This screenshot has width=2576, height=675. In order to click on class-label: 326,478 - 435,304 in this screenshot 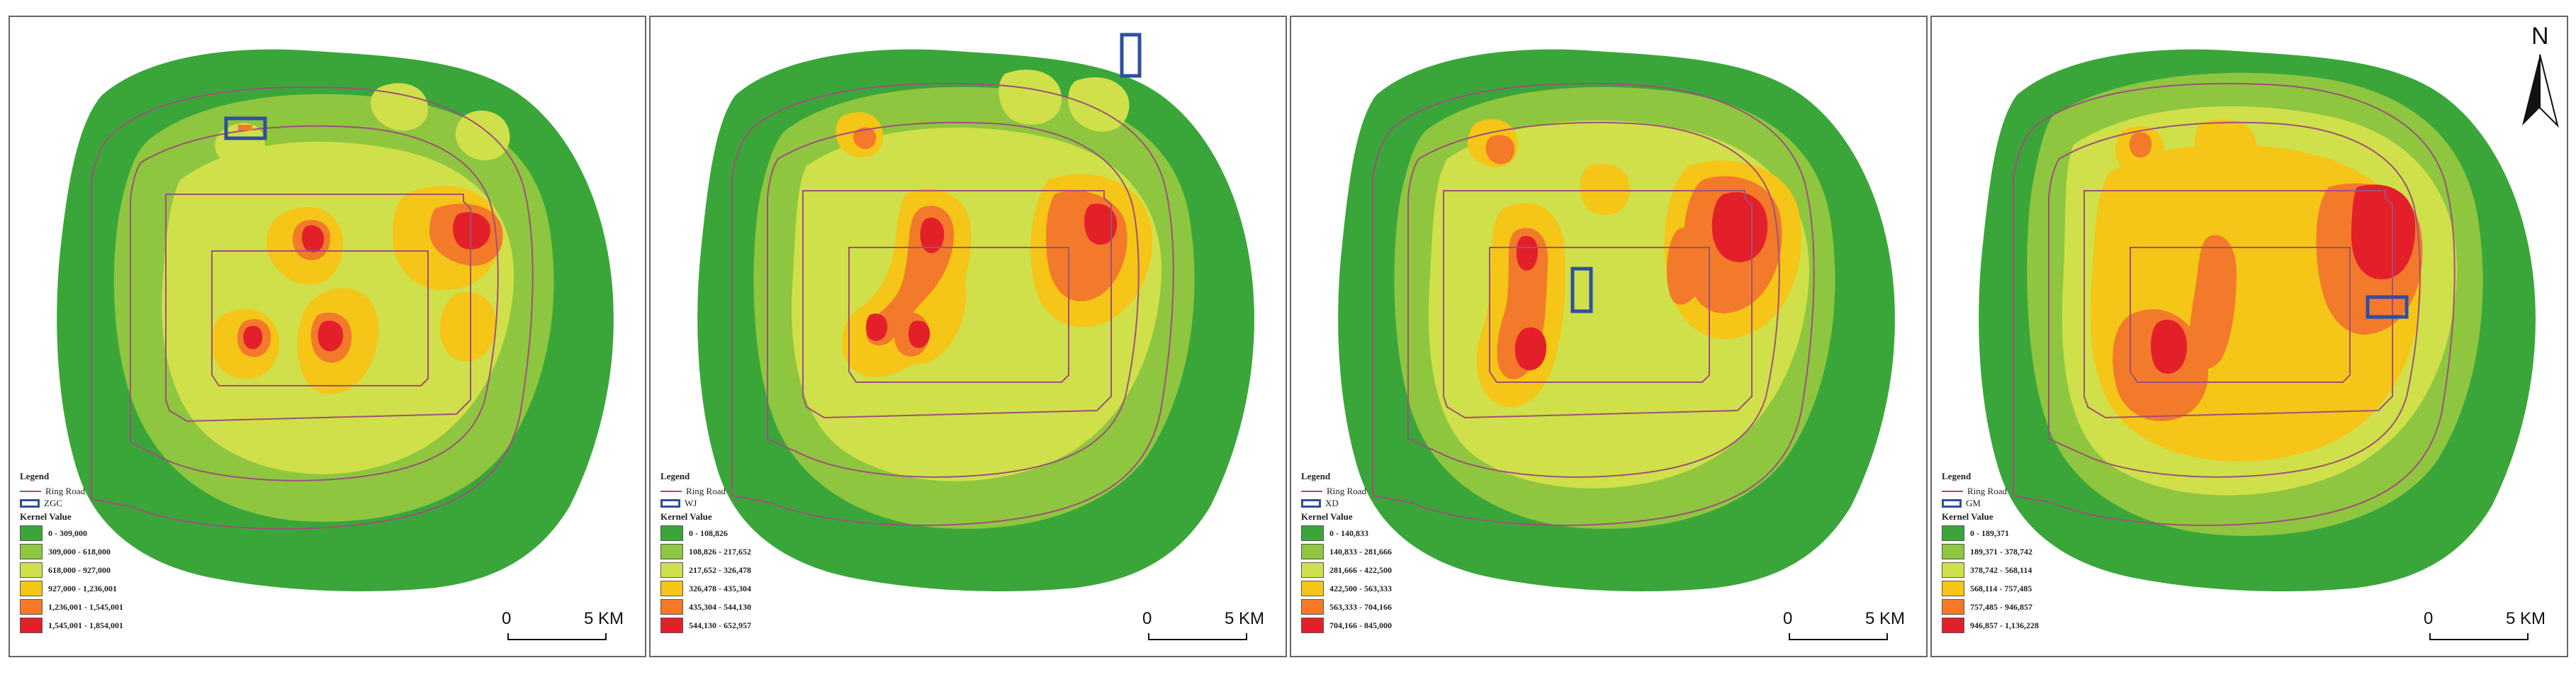, I will do `click(720, 588)`.